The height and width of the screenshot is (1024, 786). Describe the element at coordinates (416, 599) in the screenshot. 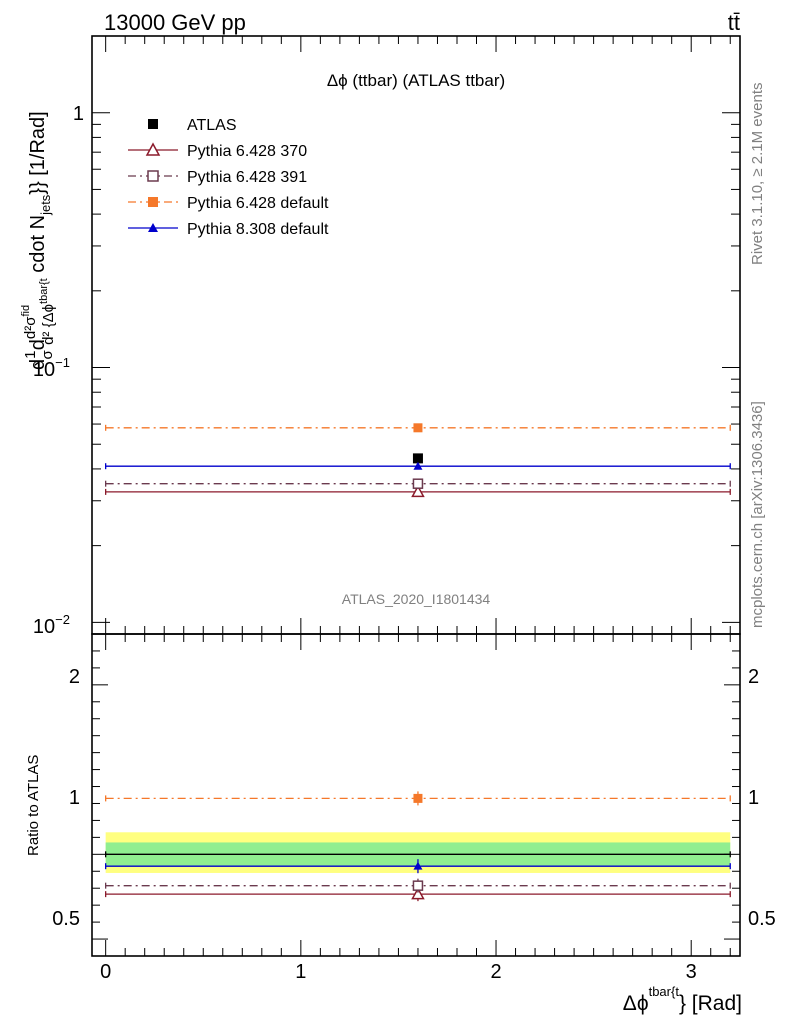

I see `analysis-id: ATLAS_2020_I1801434` at that location.